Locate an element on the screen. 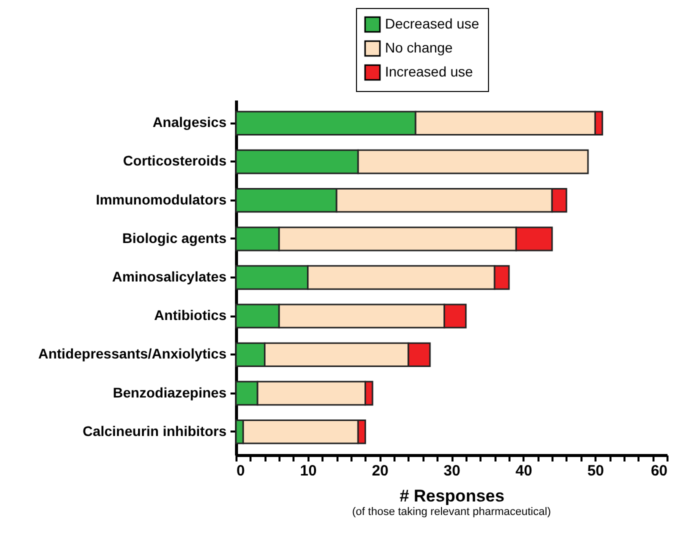 The image size is (681, 535). y-tick-label: Analgesics is located at coordinates (189, 122).